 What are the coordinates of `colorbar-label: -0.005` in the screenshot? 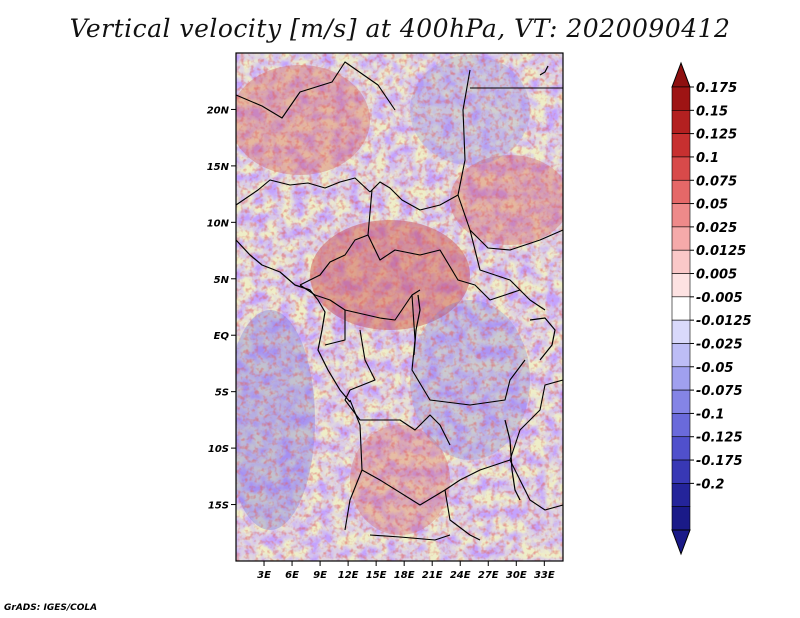 It's located at (719, 298).